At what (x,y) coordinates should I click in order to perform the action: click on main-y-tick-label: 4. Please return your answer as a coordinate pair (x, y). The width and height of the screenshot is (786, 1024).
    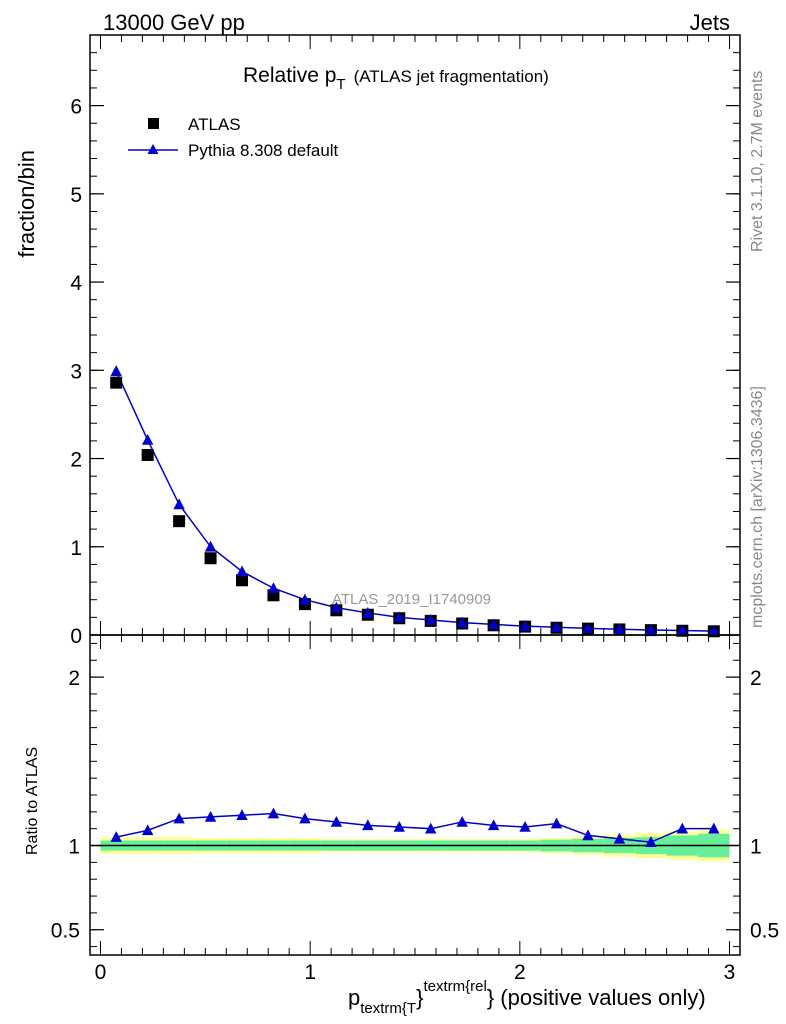
    Looking at the image, I should click on (76, 283).